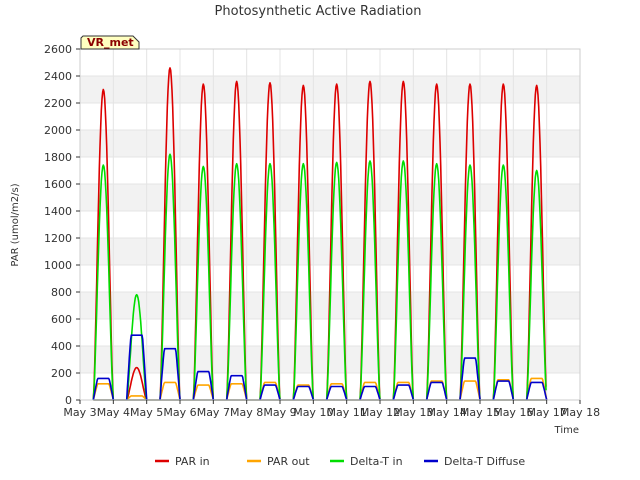  What do you see at coordinates (318, 11) in the screenshot?
I see `chart-title: Photosynthetic Active Radiation` at bounding box center [318, 11].